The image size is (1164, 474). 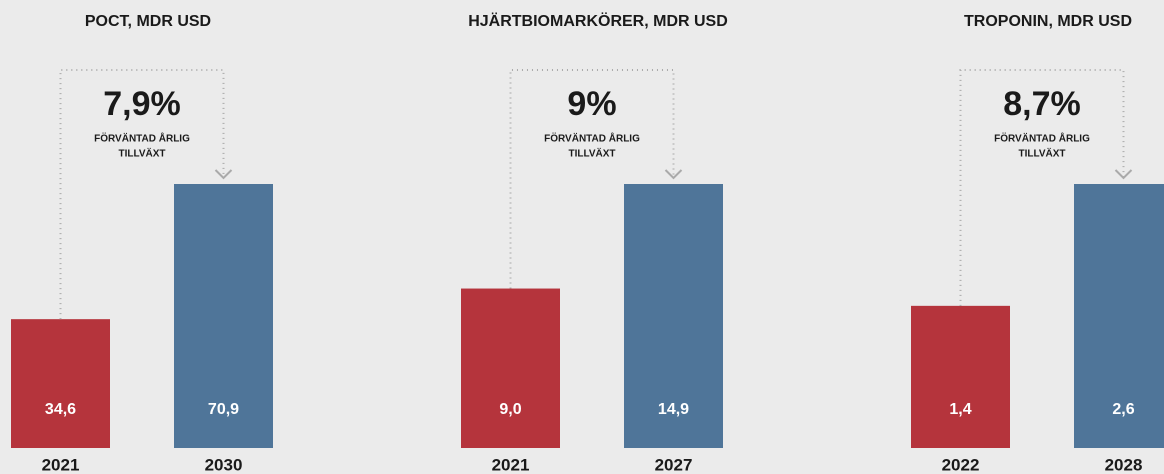 I want to click on value-label: 70,9, so click(x=223, y=409).